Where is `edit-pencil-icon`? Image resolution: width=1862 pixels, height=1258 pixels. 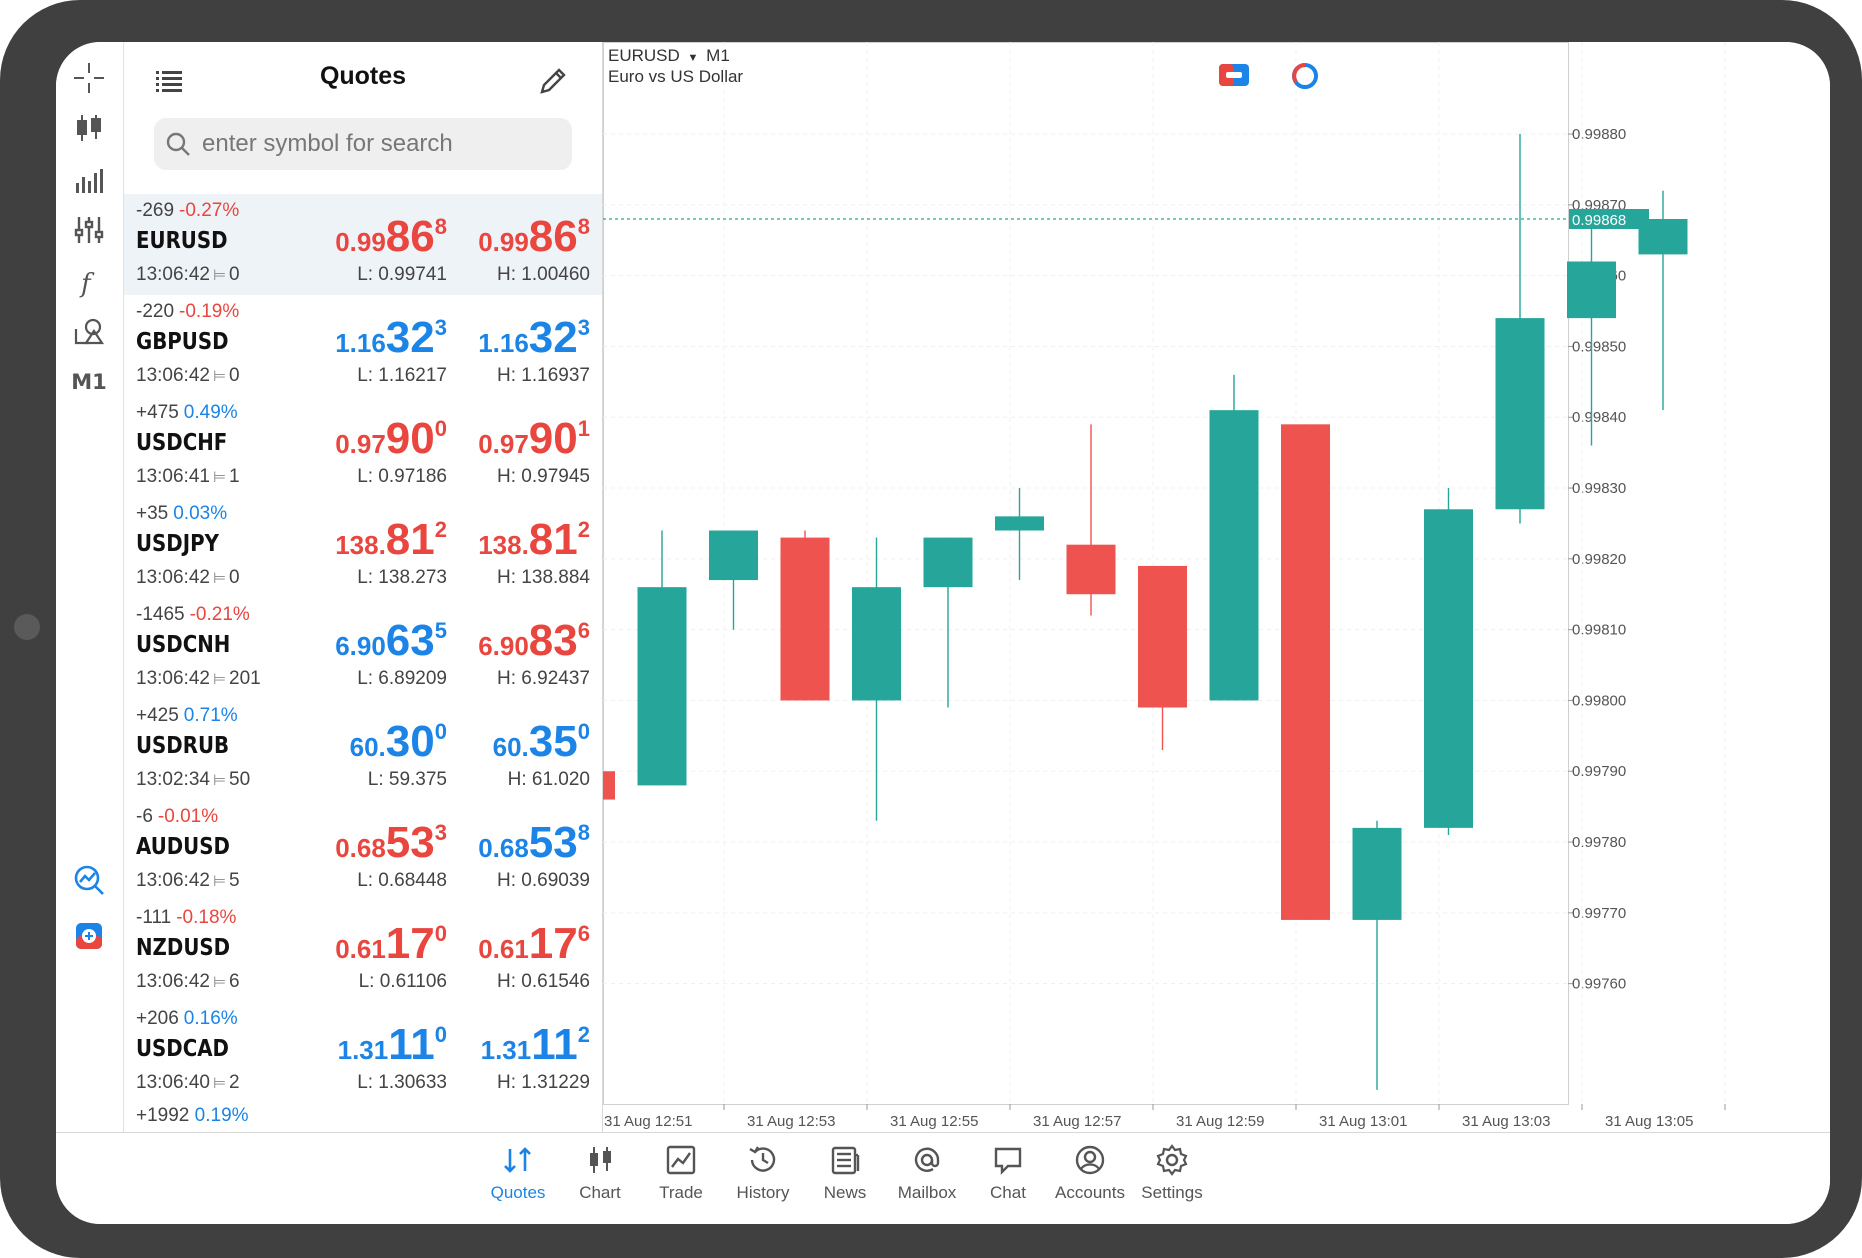 edit-pencil-icon is located at coordinates (553, 81).